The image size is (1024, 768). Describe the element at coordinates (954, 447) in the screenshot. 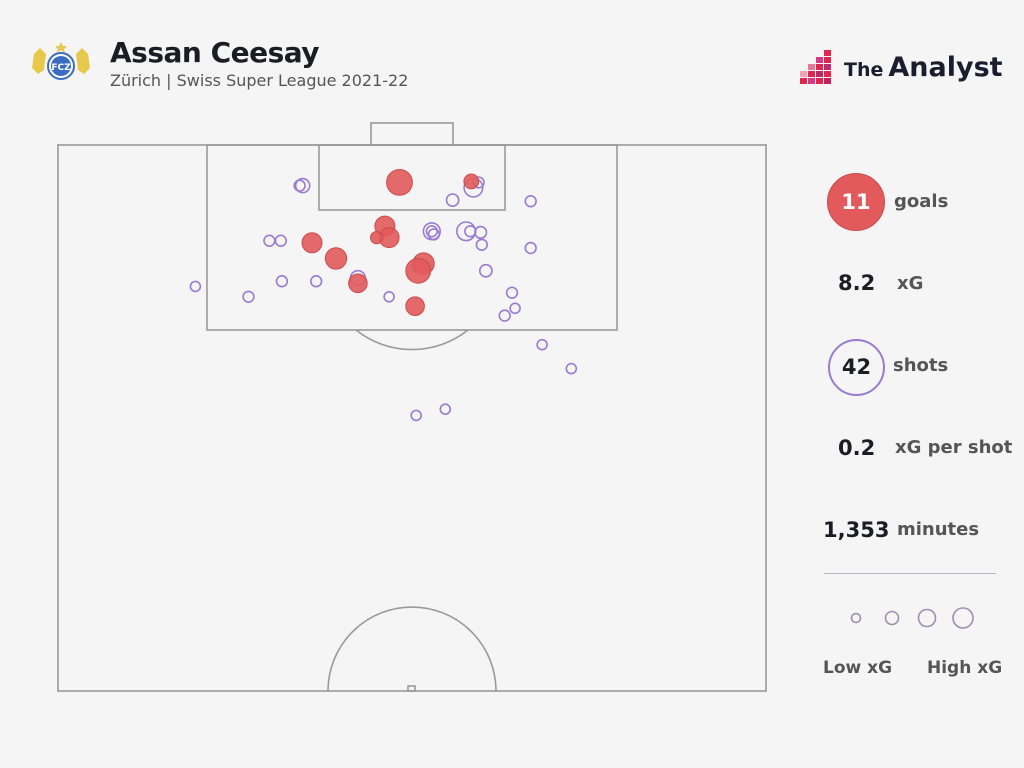

I see `xg-per-shot-label: xG per shot` at that location.